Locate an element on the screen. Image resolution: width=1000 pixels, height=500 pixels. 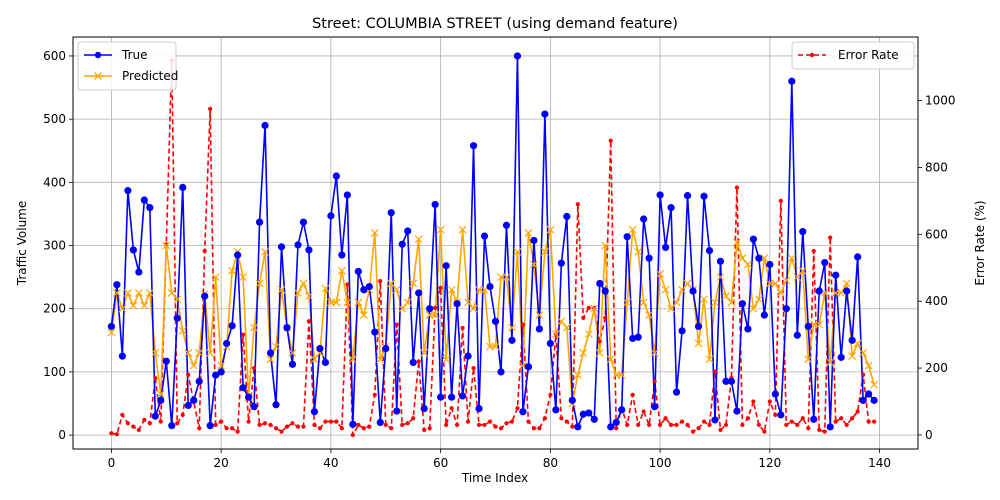
y-tick-label: 0 is located at coordinates (62, 435).